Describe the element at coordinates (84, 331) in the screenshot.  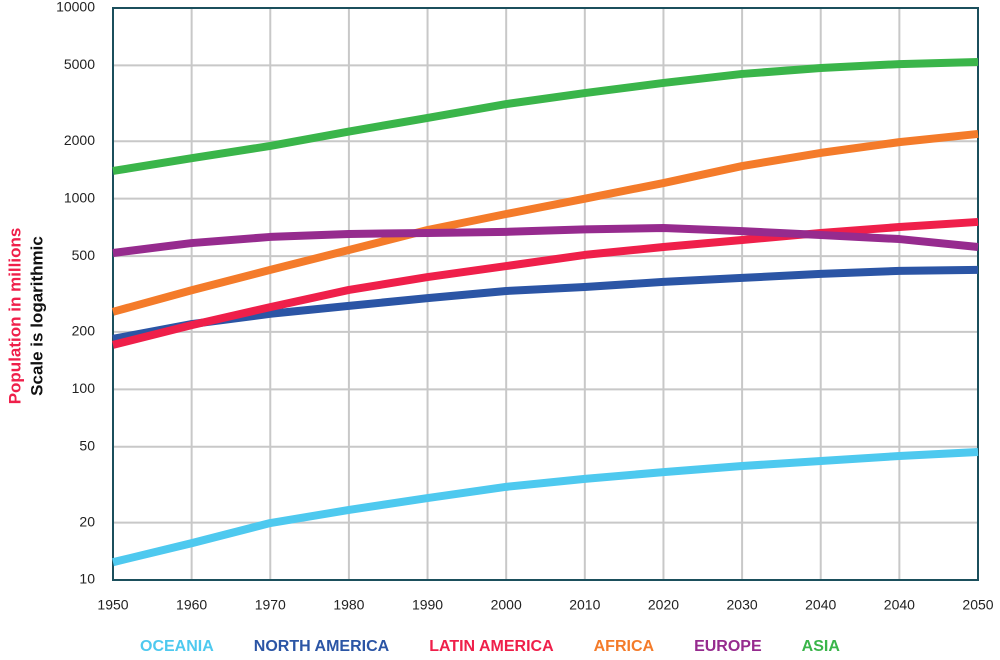
I see `y-tick-label: 200` at that location.